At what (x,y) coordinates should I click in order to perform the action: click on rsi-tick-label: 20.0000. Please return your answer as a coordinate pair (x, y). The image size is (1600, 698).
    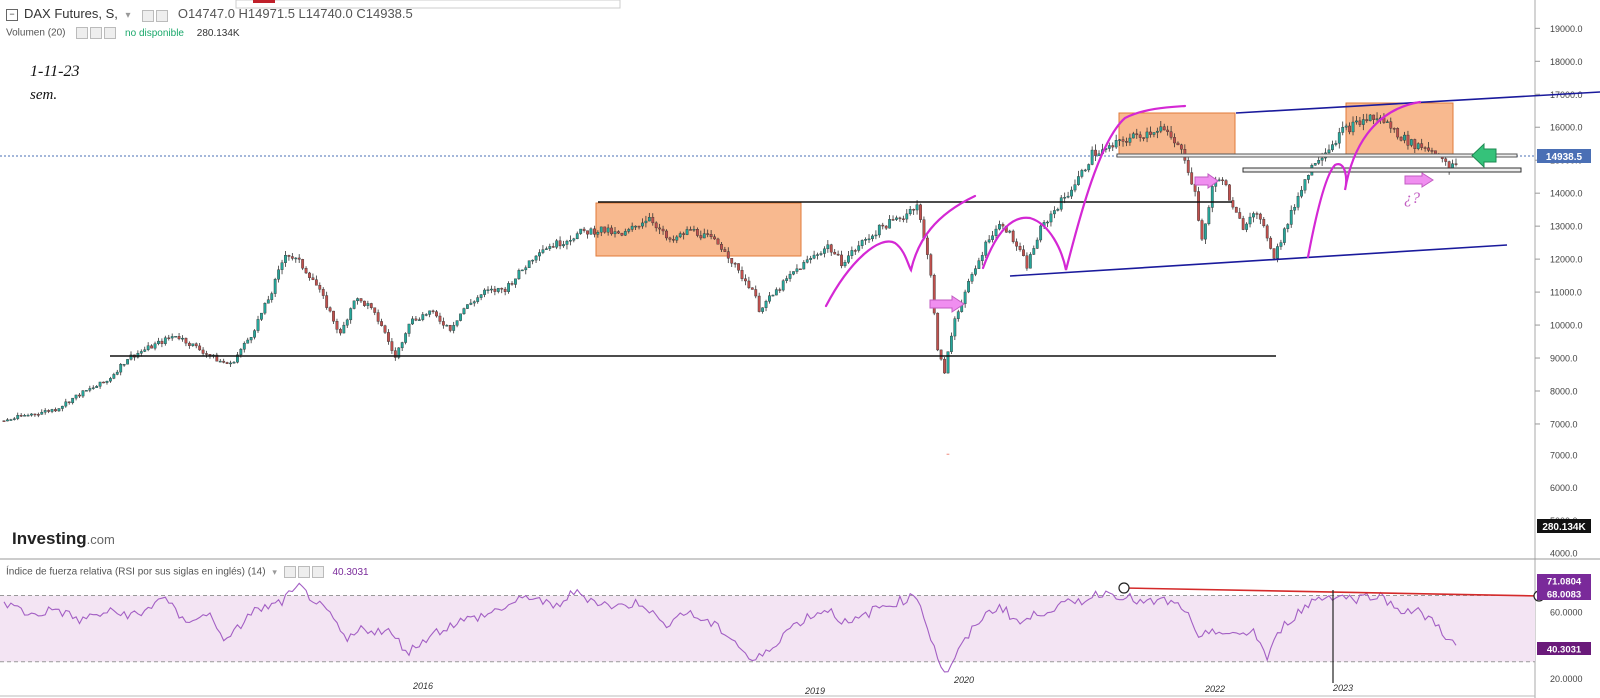
    Looking at the image, I should click on (1566, 679).